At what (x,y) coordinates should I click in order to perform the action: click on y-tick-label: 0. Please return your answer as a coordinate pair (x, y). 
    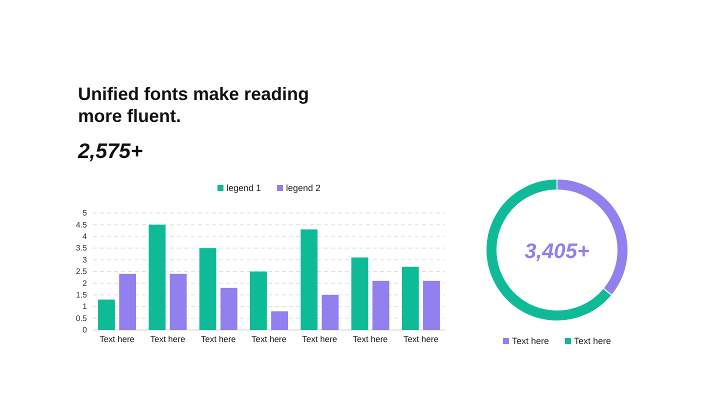
    Looking at the image, I should click on (85, 330).